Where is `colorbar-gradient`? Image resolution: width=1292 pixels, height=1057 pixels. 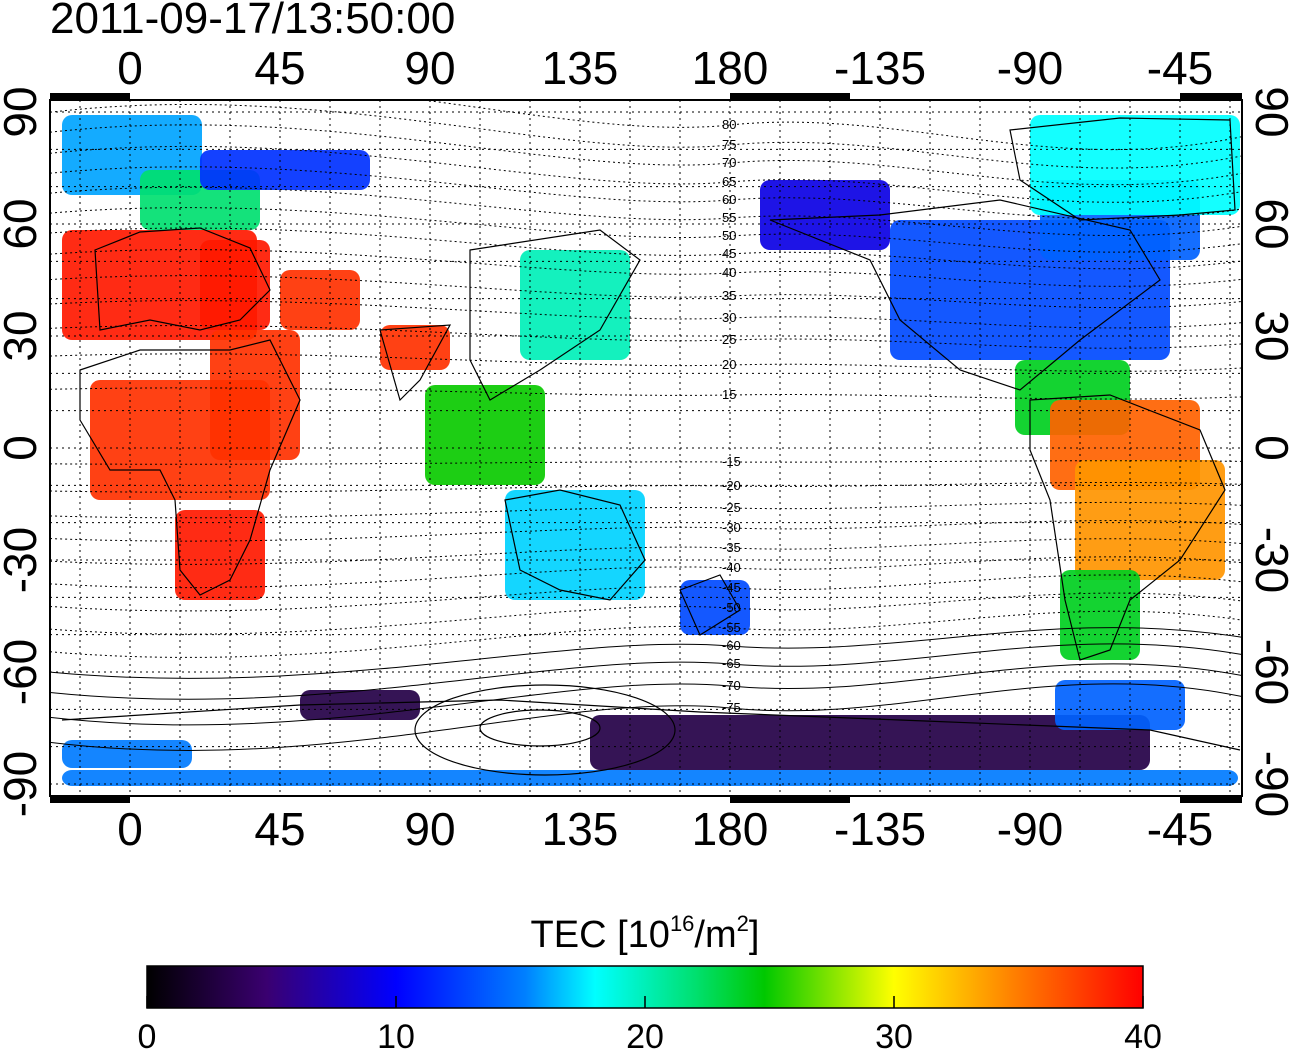 colorbar-gradient is located at coordinates (645, 987).